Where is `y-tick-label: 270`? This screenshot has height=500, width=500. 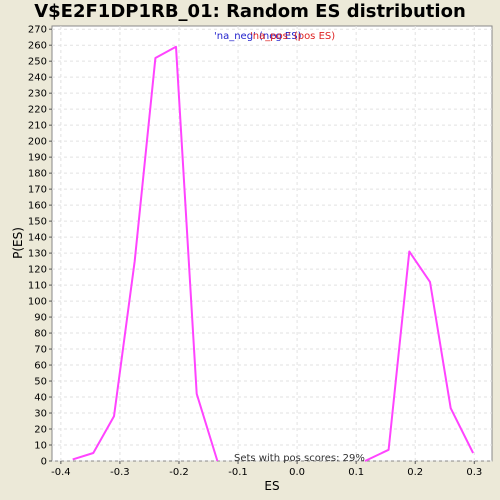
y-tick-label: 270 is located at coordinates (37, 30).